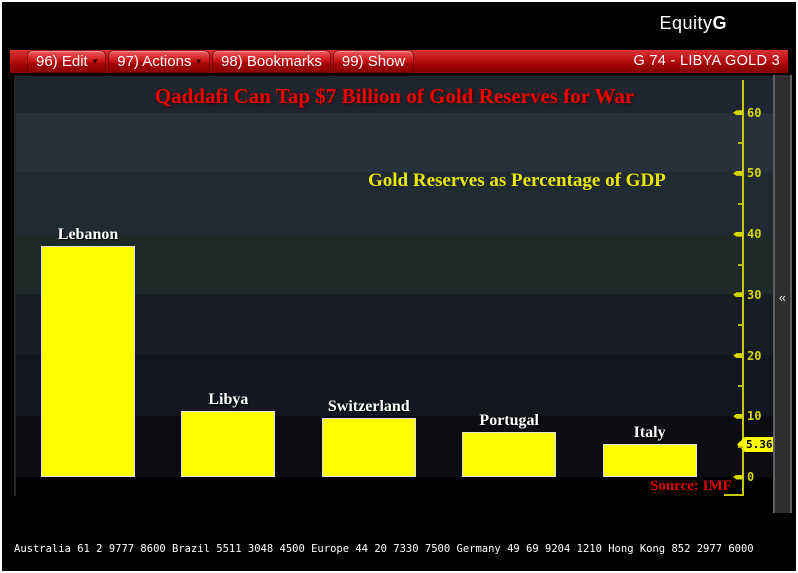 This screenshot has height=573, width=798. I want to click on collapse-panel-handle: «, so click(782, 294).